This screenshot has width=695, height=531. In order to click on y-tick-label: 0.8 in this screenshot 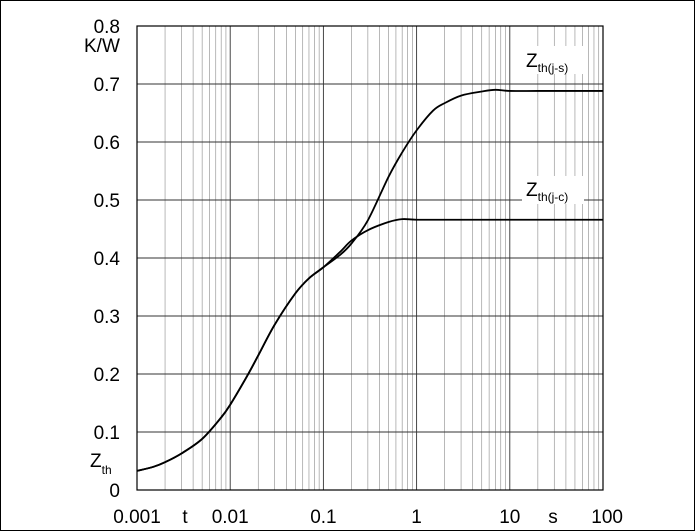, I will do `click(107, 27)`.